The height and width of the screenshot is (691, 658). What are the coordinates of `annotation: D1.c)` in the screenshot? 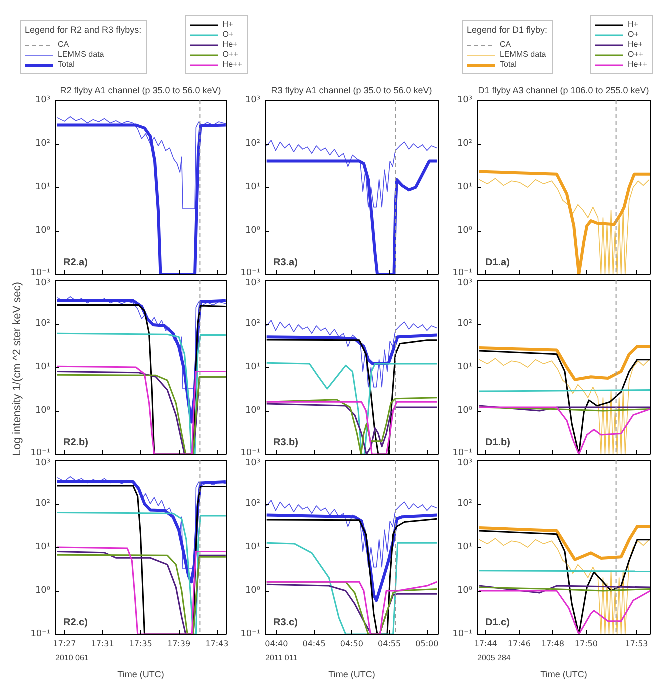 It's located at (498, 623).